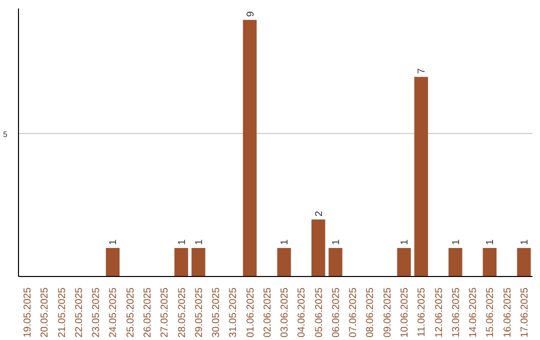  What do you see at coordinates (370, 312) in the screenshot?
I see `x-tick-label: 08.06.2025` at bounding box center [370, 312].